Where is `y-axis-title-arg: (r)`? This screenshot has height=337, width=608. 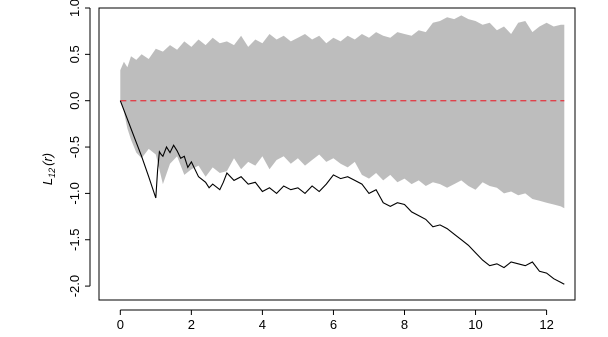 y-axis-title-arg: (r) is located at coordinates (47, 159).